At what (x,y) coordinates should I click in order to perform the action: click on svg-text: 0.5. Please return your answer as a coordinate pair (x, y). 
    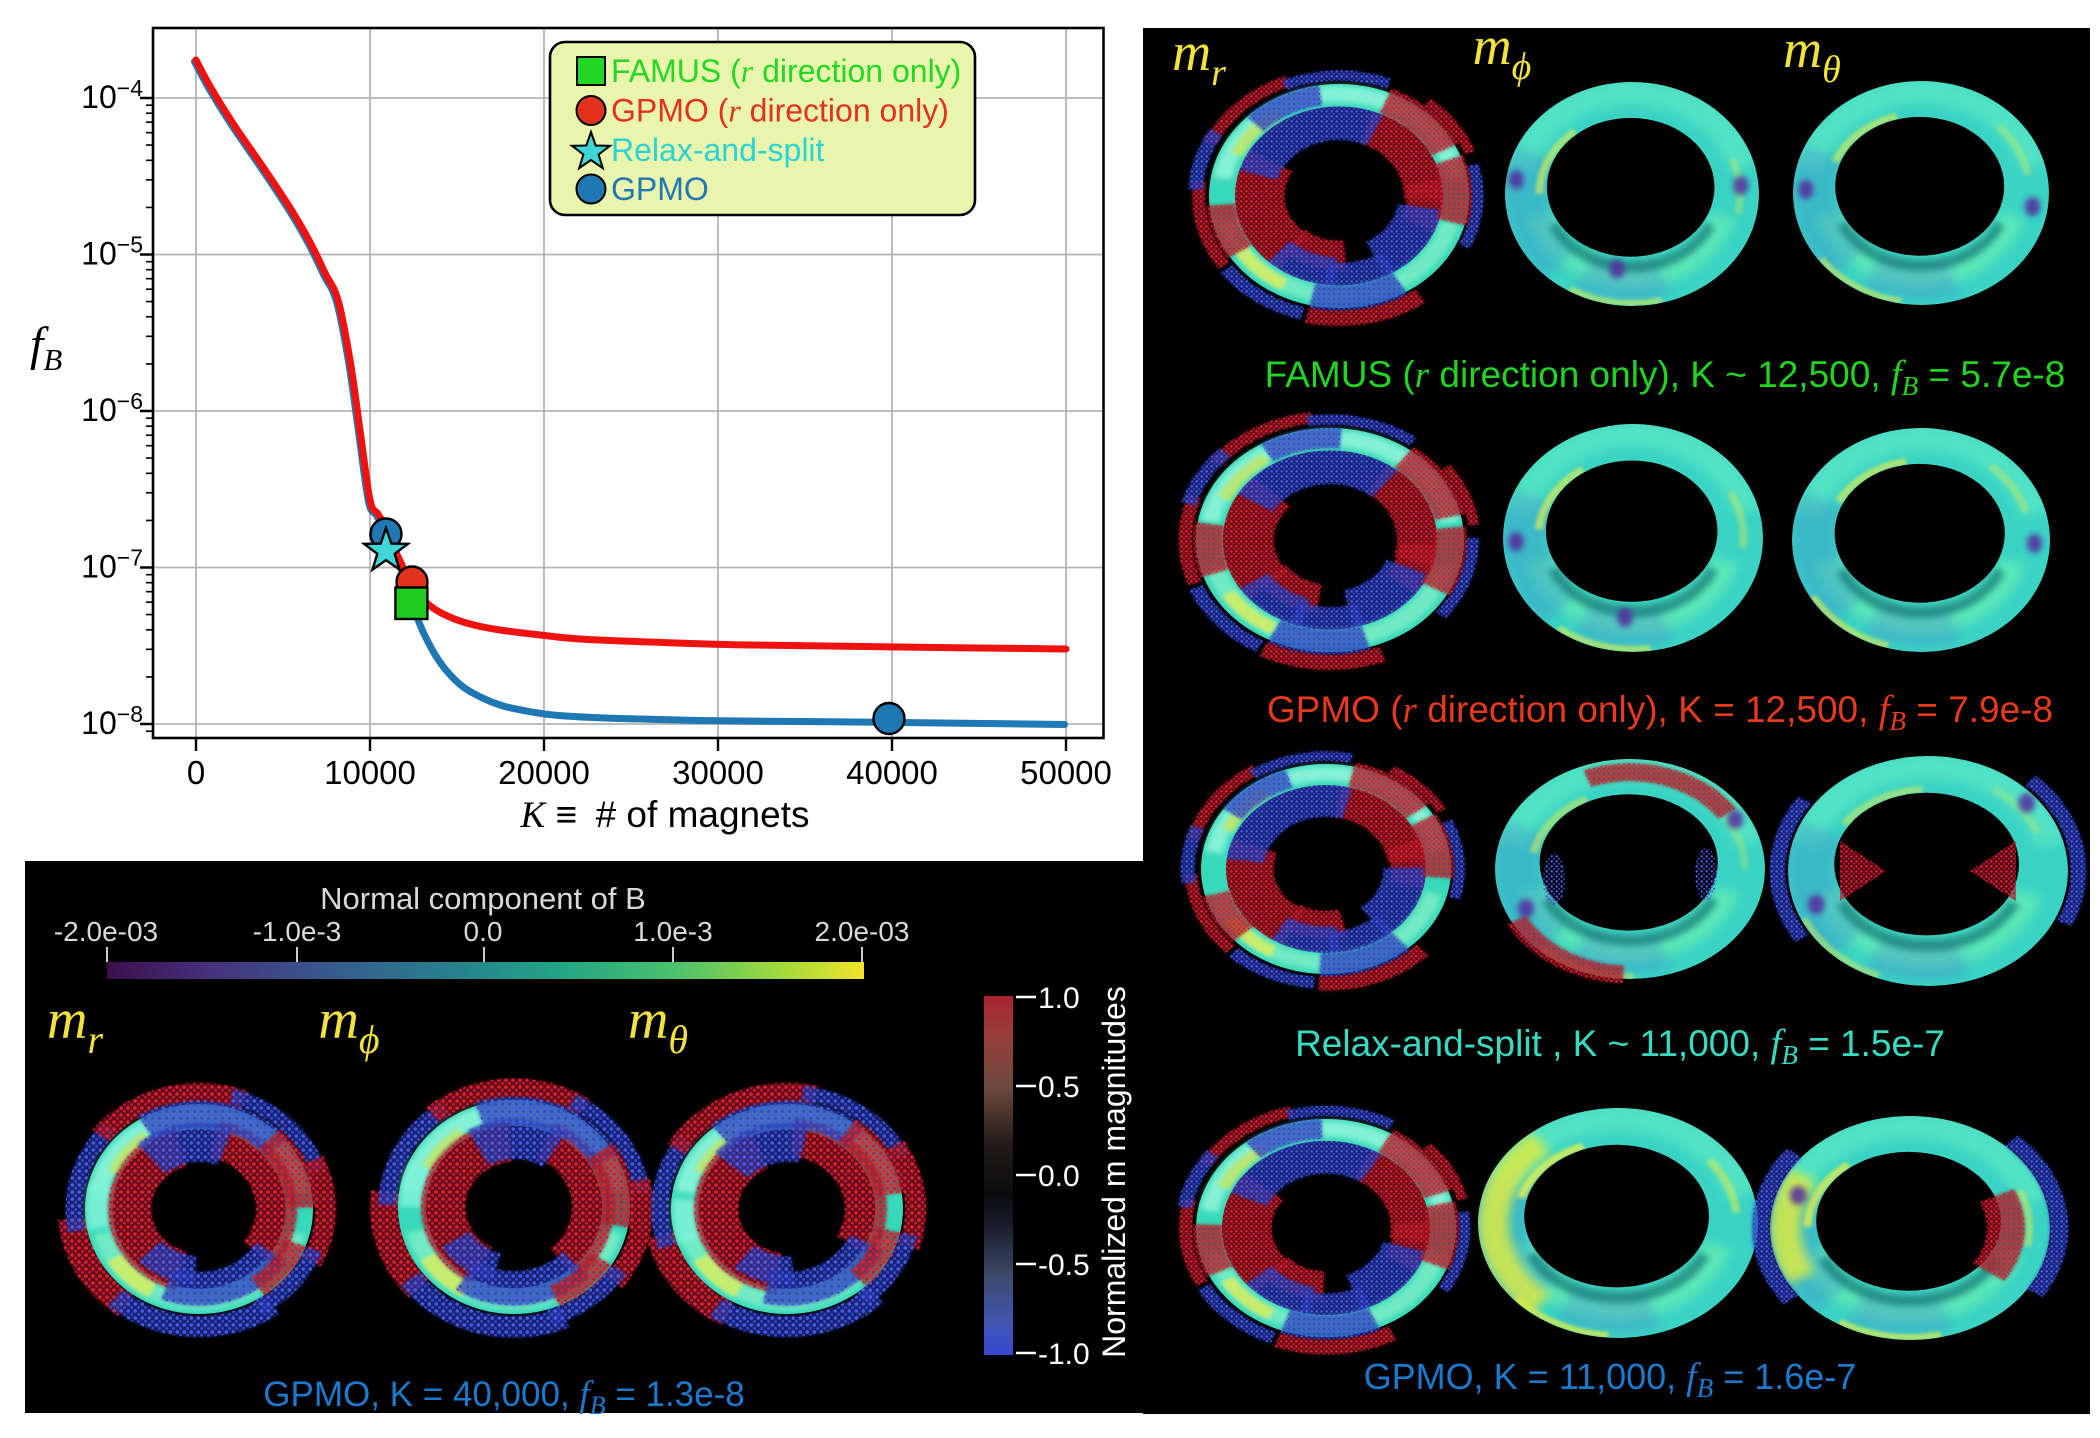
    Looking at the image, I should click on (1059, 1087).